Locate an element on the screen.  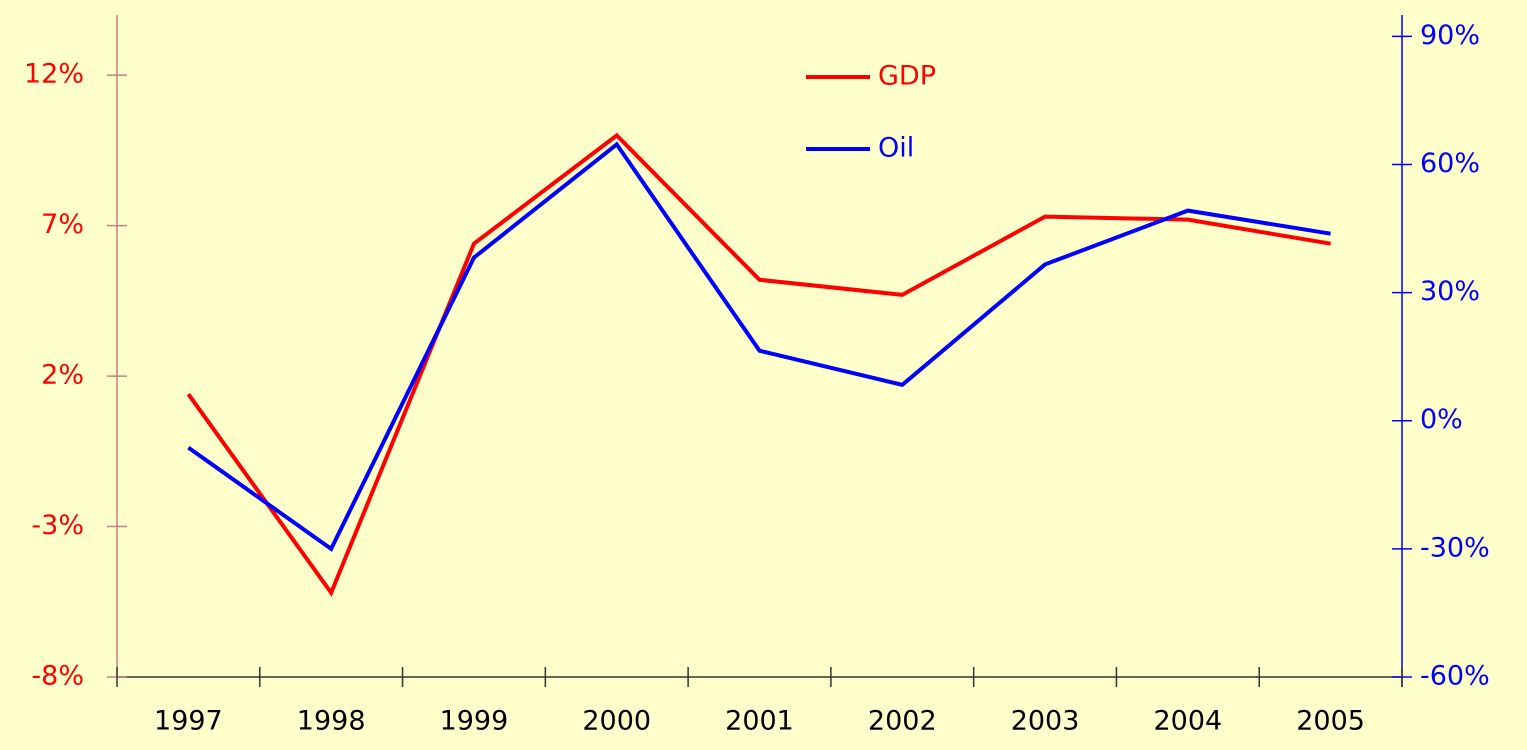
x-tick-label: 2000 is located at coordinates (616, 721).